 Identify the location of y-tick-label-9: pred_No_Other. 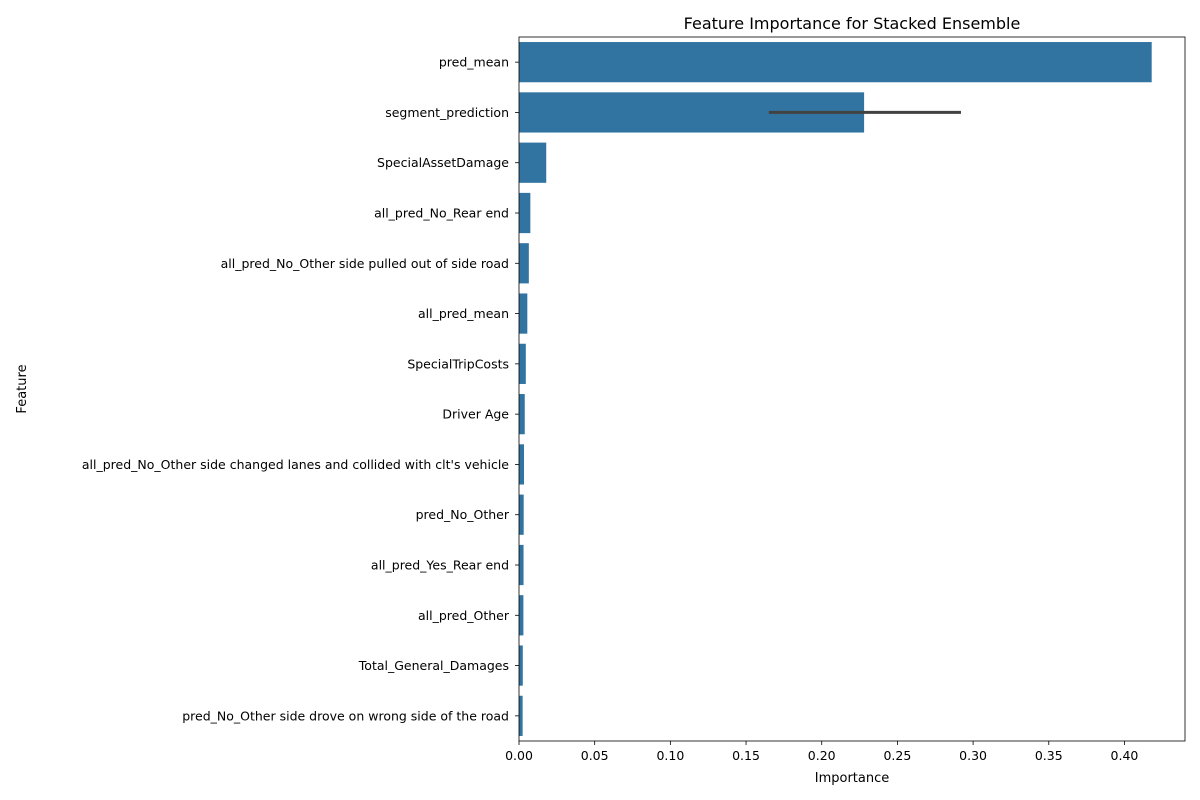
(463, 514).